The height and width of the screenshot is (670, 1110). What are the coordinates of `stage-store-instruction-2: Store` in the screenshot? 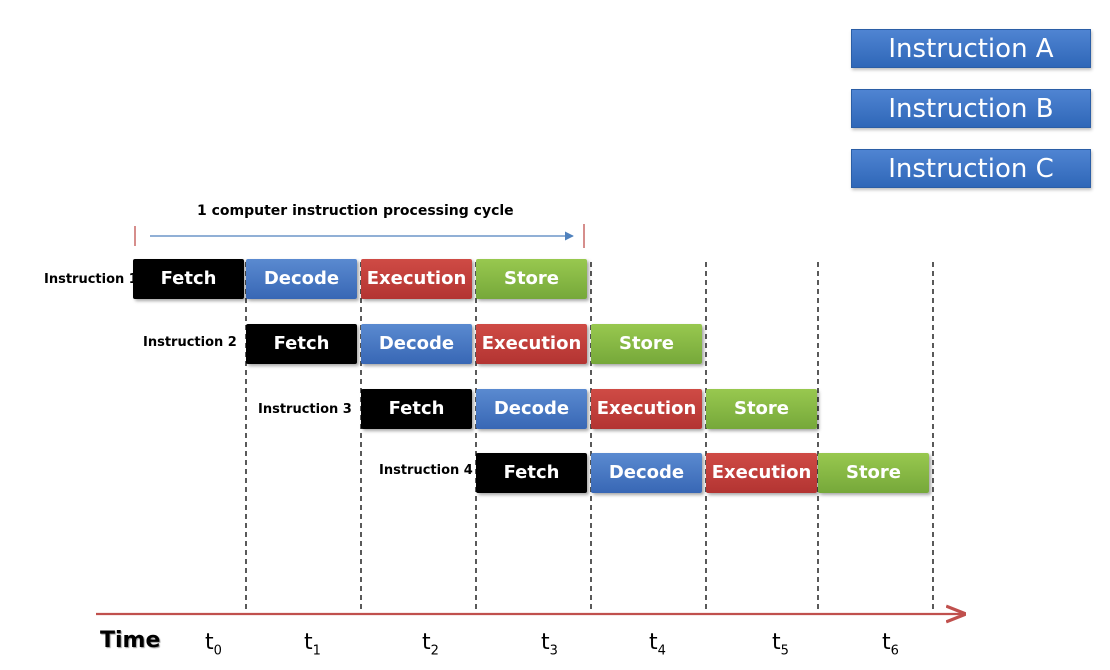 It's located at (646, 344).